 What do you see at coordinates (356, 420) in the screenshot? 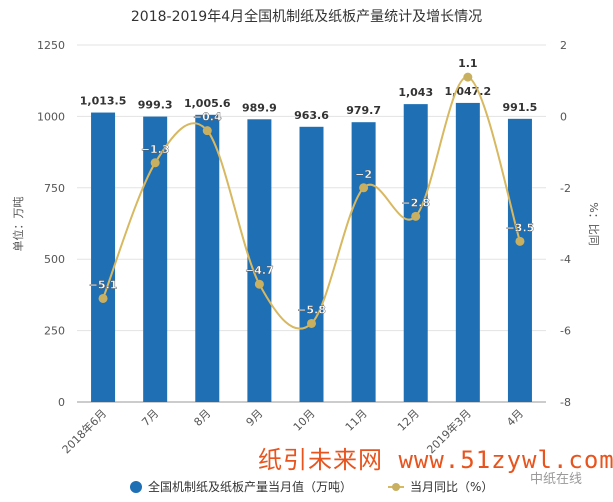
I see `x-tick-label: 11月` at bounding box center [356, 420].